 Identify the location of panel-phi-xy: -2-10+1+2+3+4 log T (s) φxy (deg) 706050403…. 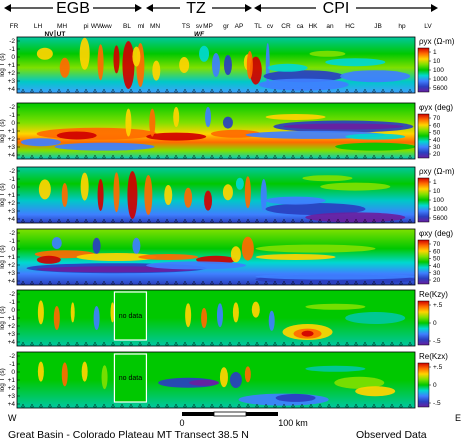
(226, 257).